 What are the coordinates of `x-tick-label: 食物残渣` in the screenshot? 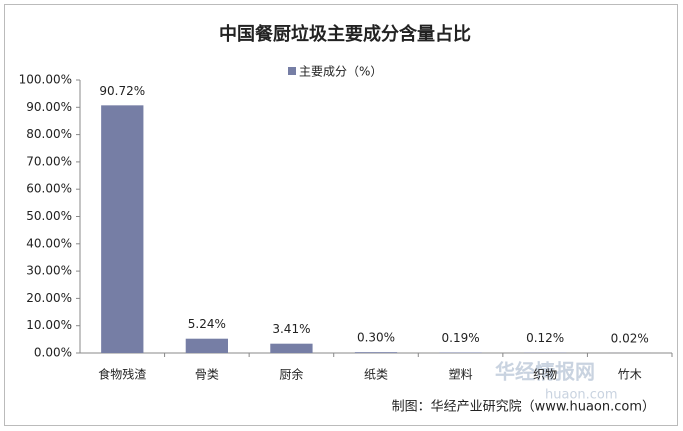 It's located at (122, 374).